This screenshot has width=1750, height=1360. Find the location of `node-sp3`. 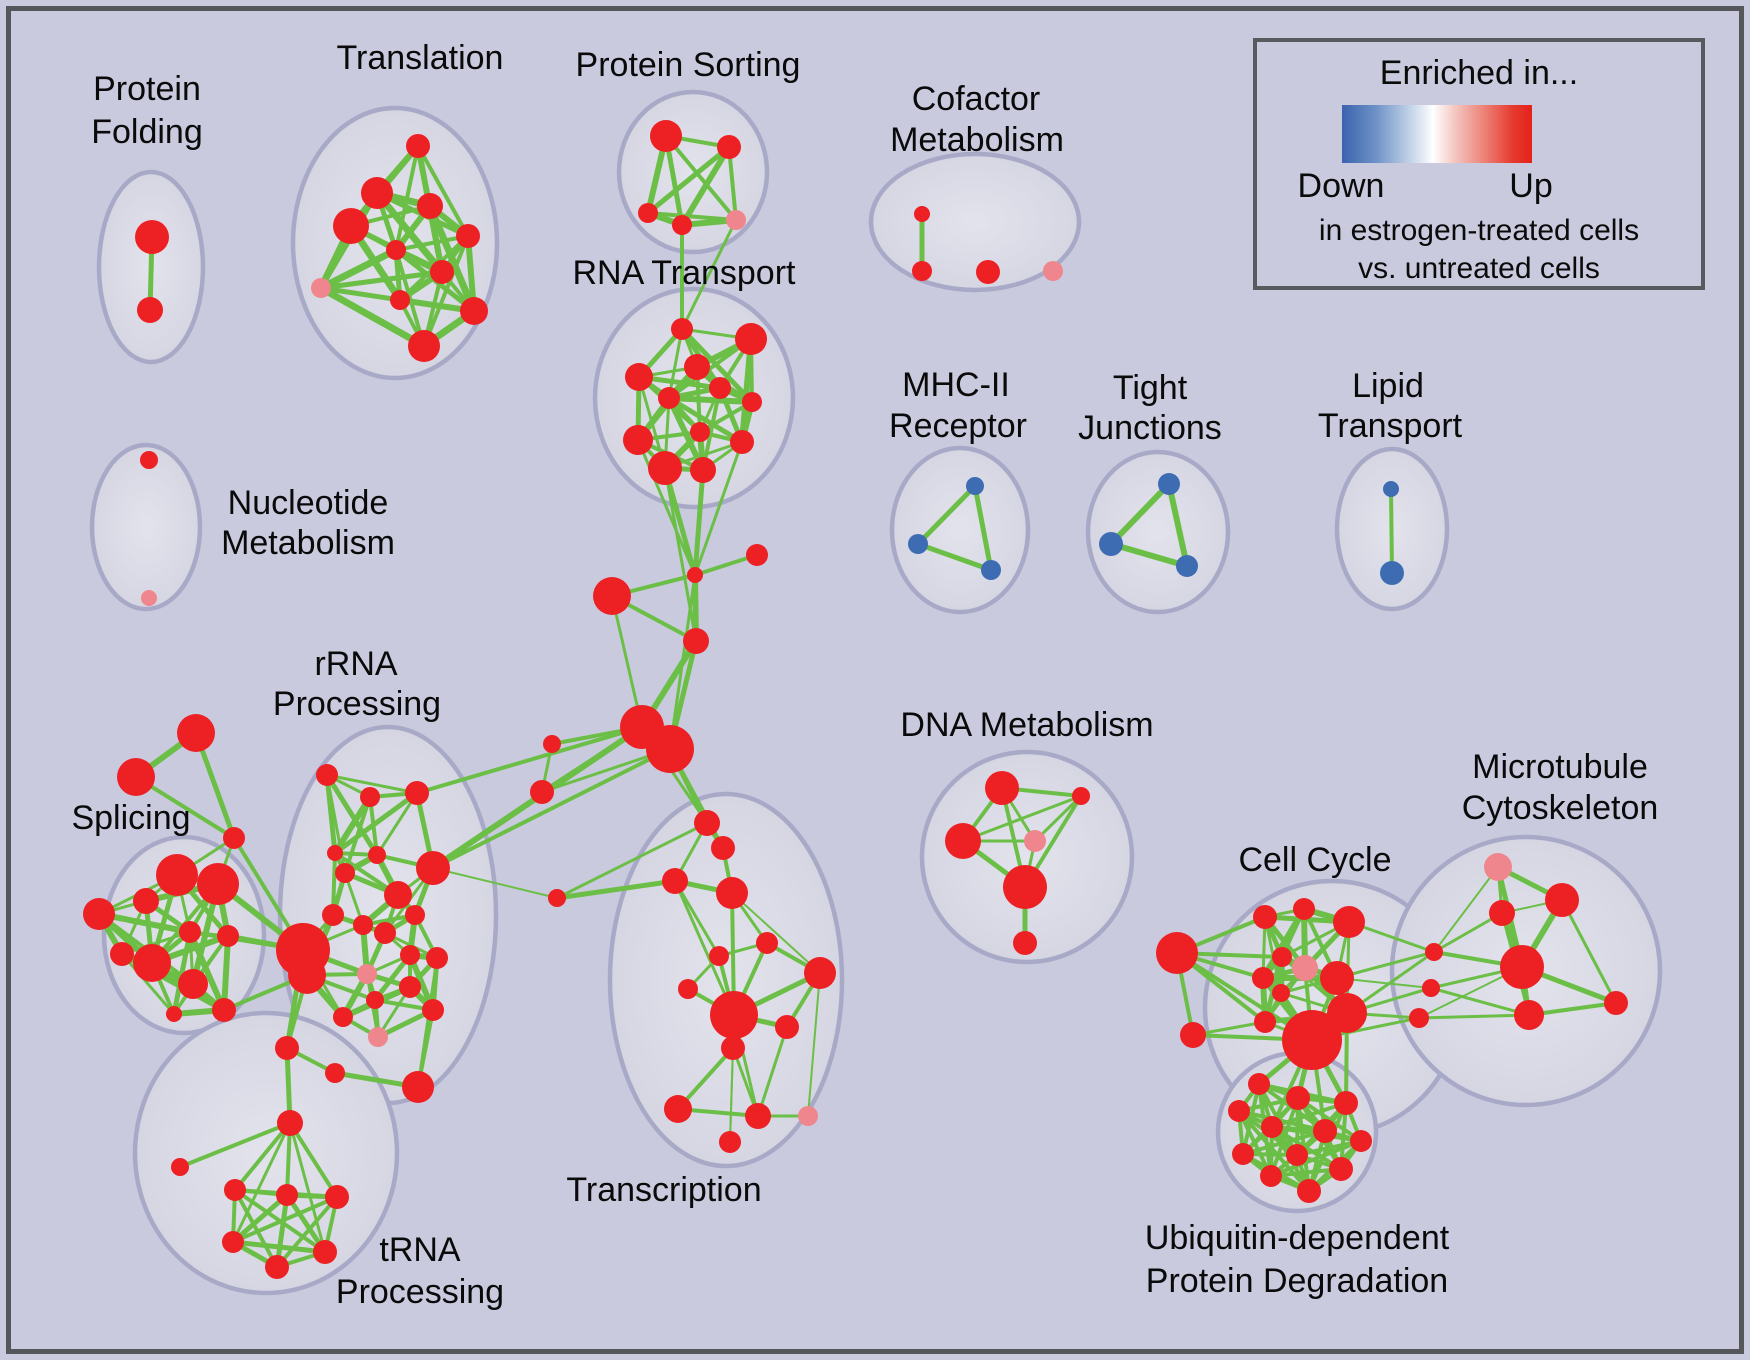

node-sp3 is located at coordinates (99, 914).